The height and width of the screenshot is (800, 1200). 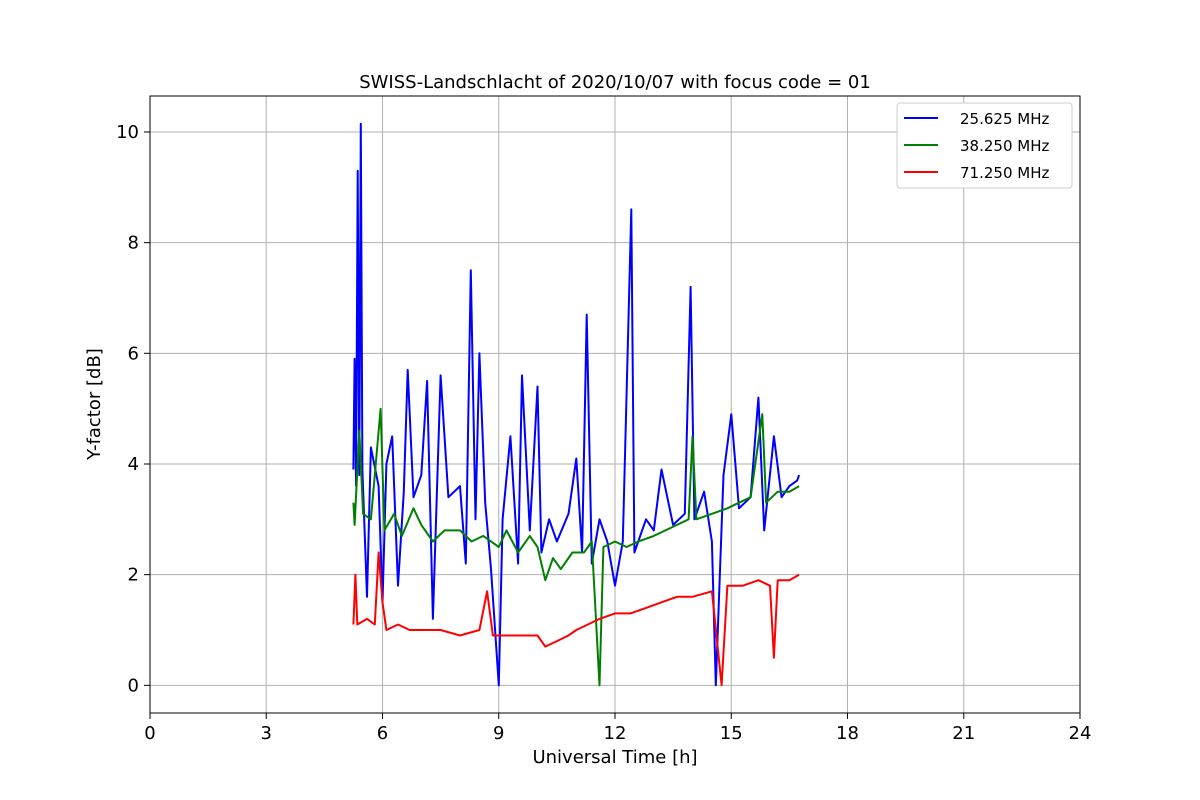 What do you see at coordinates (133, 575) in the screenshot?
I see `y-tick-label-1: 2` at bounding box center [133, 575].